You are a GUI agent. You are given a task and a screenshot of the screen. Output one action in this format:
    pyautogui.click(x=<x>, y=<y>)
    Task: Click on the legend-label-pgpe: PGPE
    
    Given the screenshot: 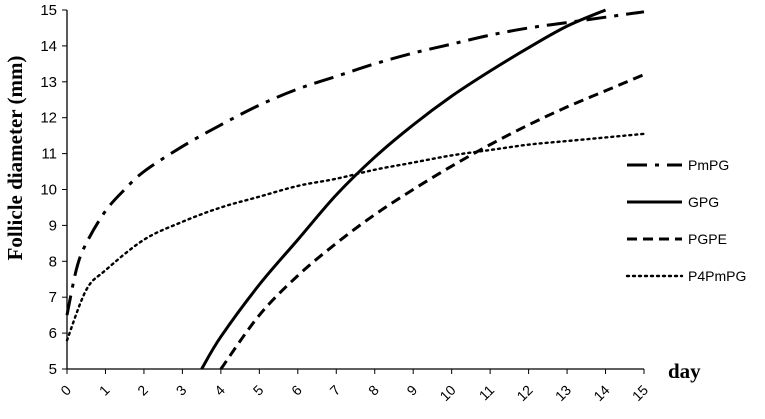 What is the action you would take?
    pyautogui.click(x=707, y=239)
    